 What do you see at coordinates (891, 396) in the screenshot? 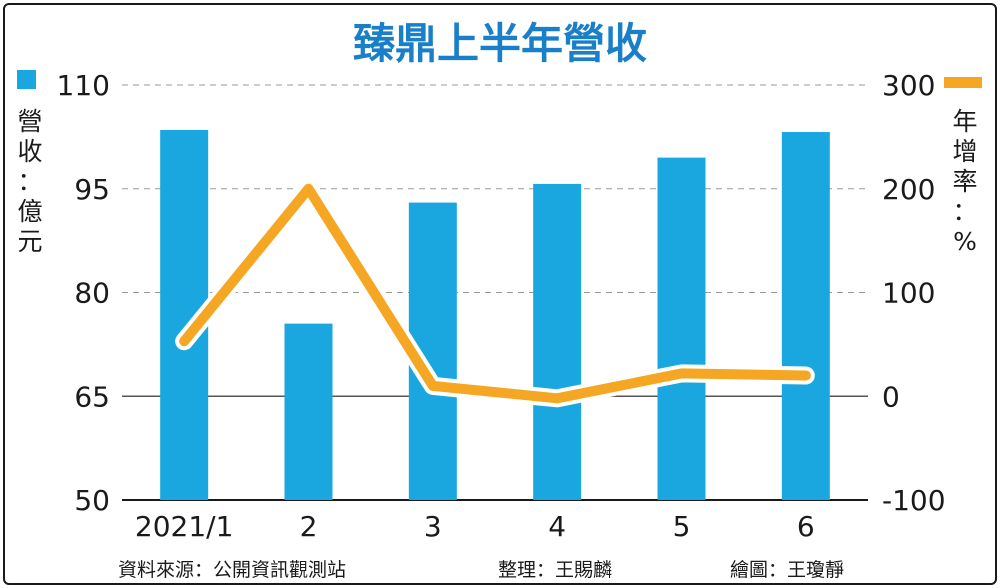
I see `right-tick-label: 0` at bounding box center [891, 396].